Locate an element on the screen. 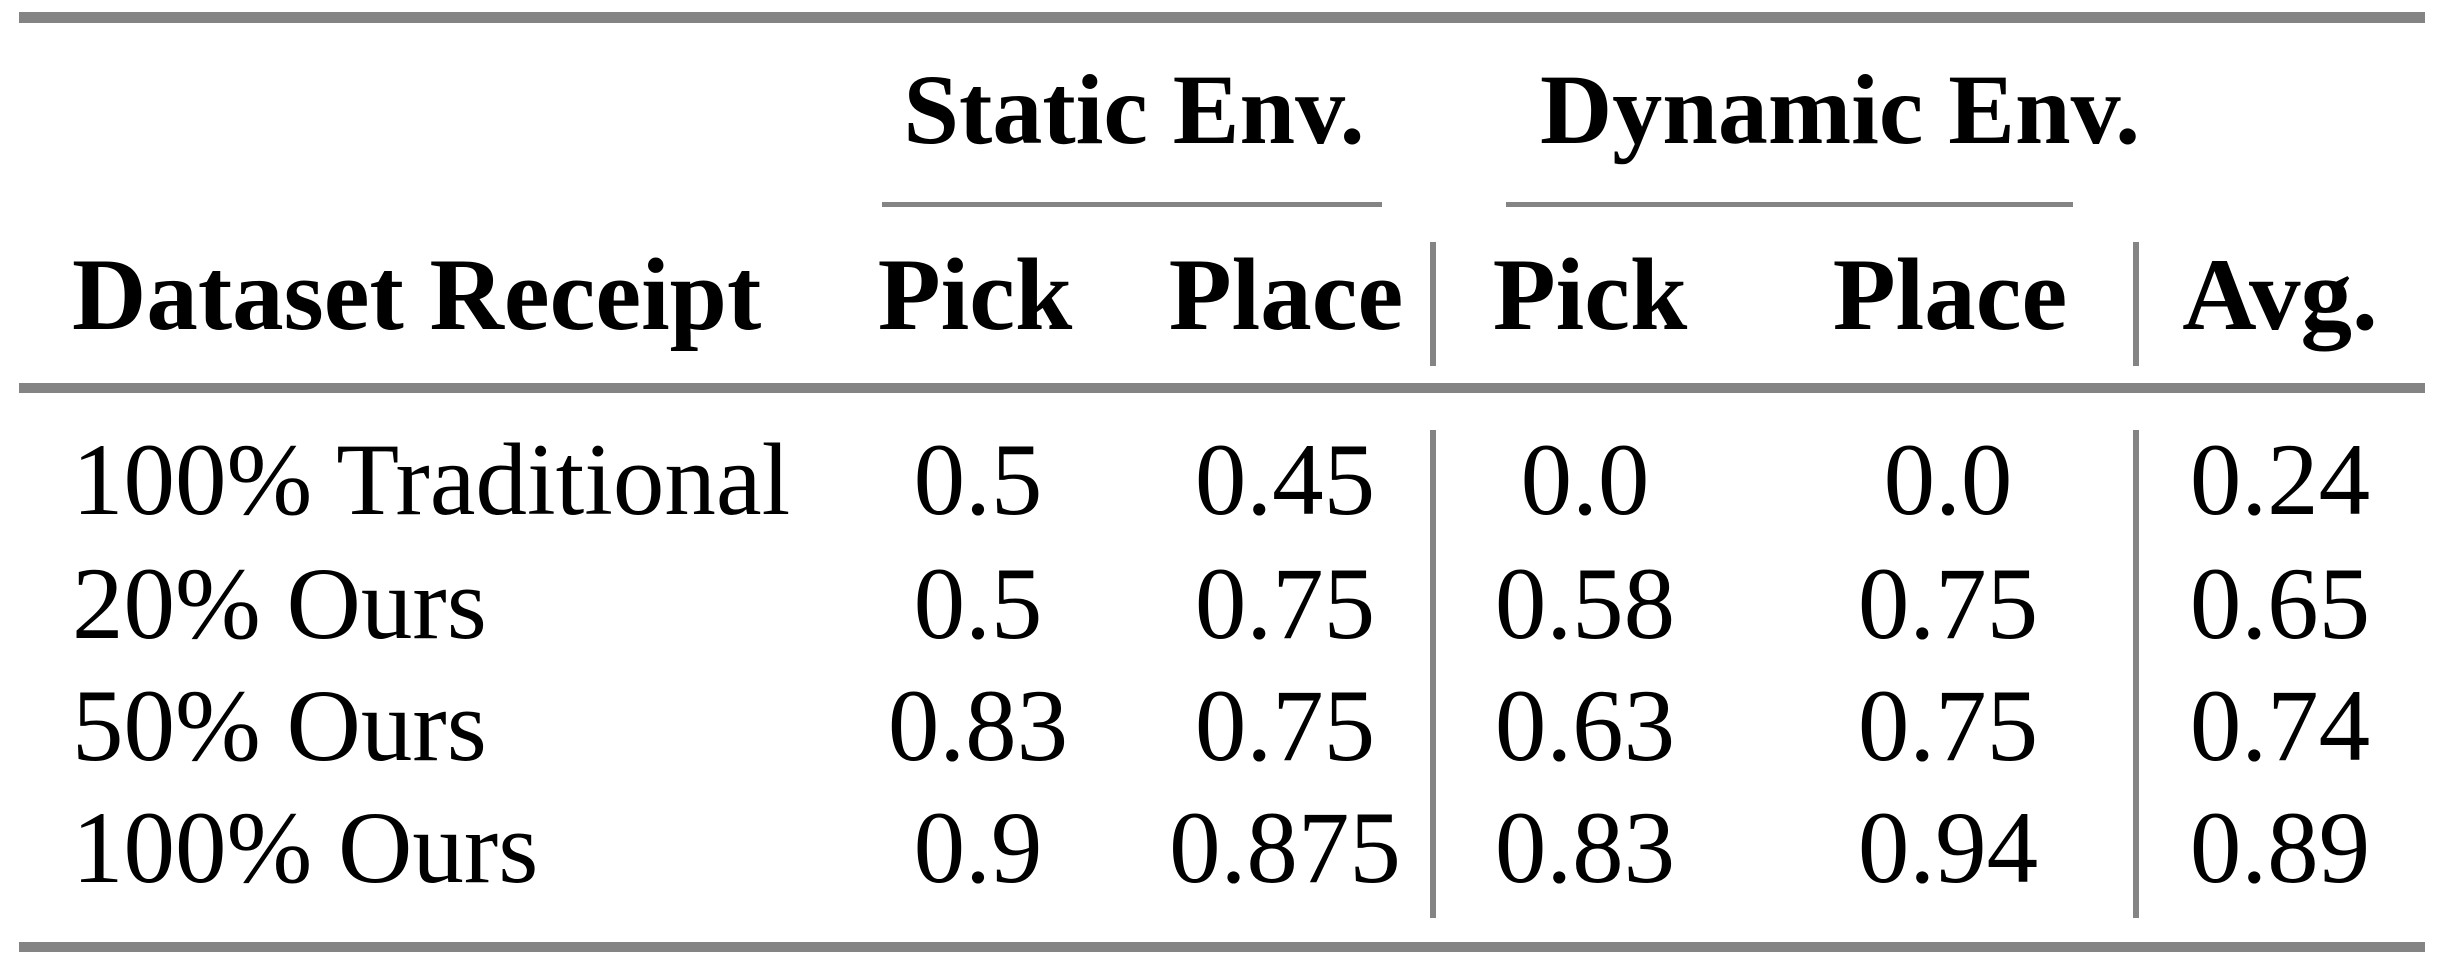  cell-avg: 0.74 is located at coordinates (2280, 726).